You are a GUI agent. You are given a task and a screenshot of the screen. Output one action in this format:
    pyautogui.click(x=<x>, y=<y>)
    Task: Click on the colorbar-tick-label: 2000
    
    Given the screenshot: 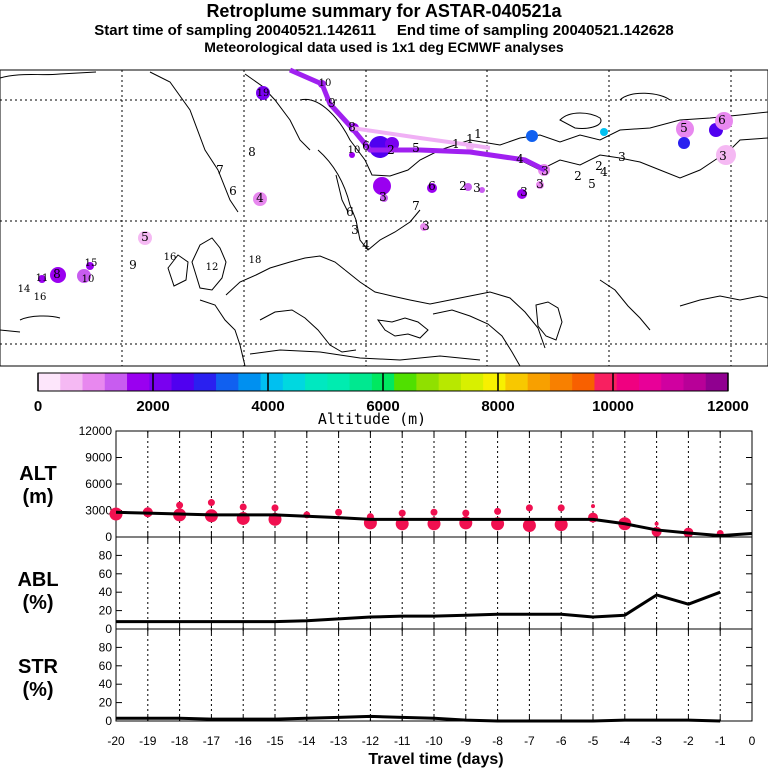 What is the action you would take?
    pyautogui.click(x=152, y=406)
    